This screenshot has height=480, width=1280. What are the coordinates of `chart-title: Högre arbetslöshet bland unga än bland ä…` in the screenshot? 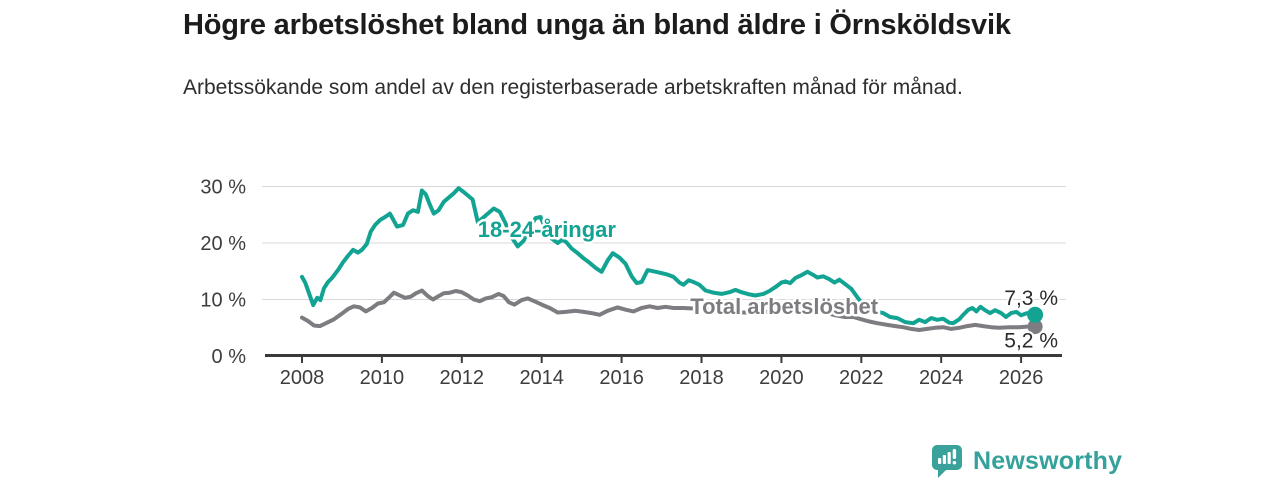 It's located at (597, 25).